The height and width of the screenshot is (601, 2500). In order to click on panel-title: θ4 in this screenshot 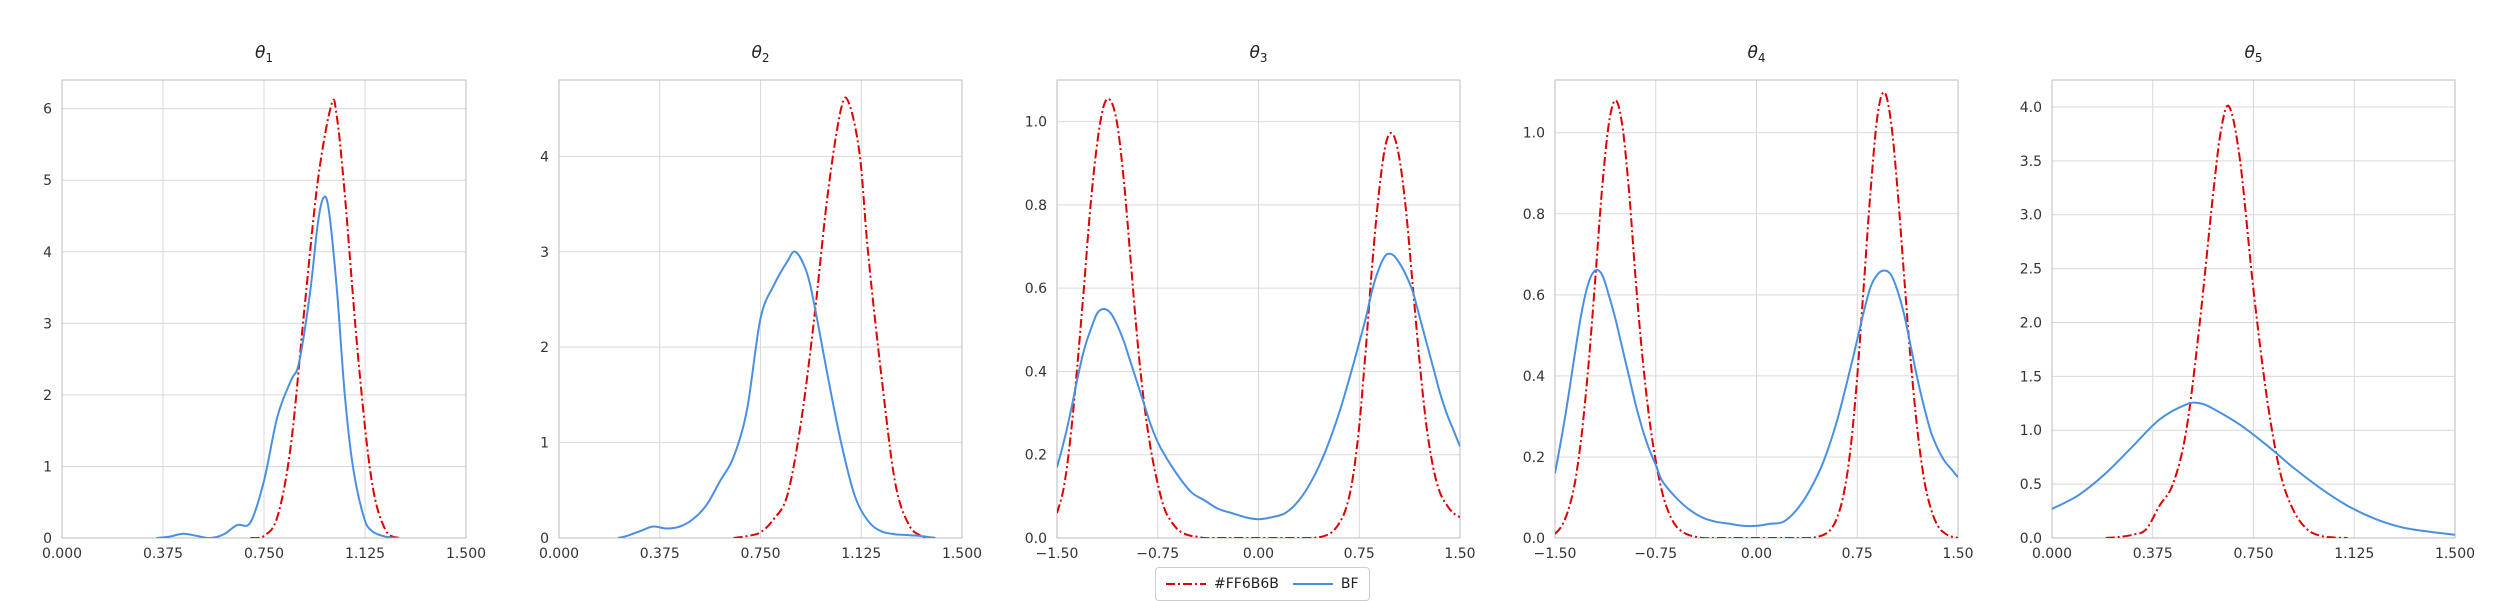, I will do `click(1756, 54)`.